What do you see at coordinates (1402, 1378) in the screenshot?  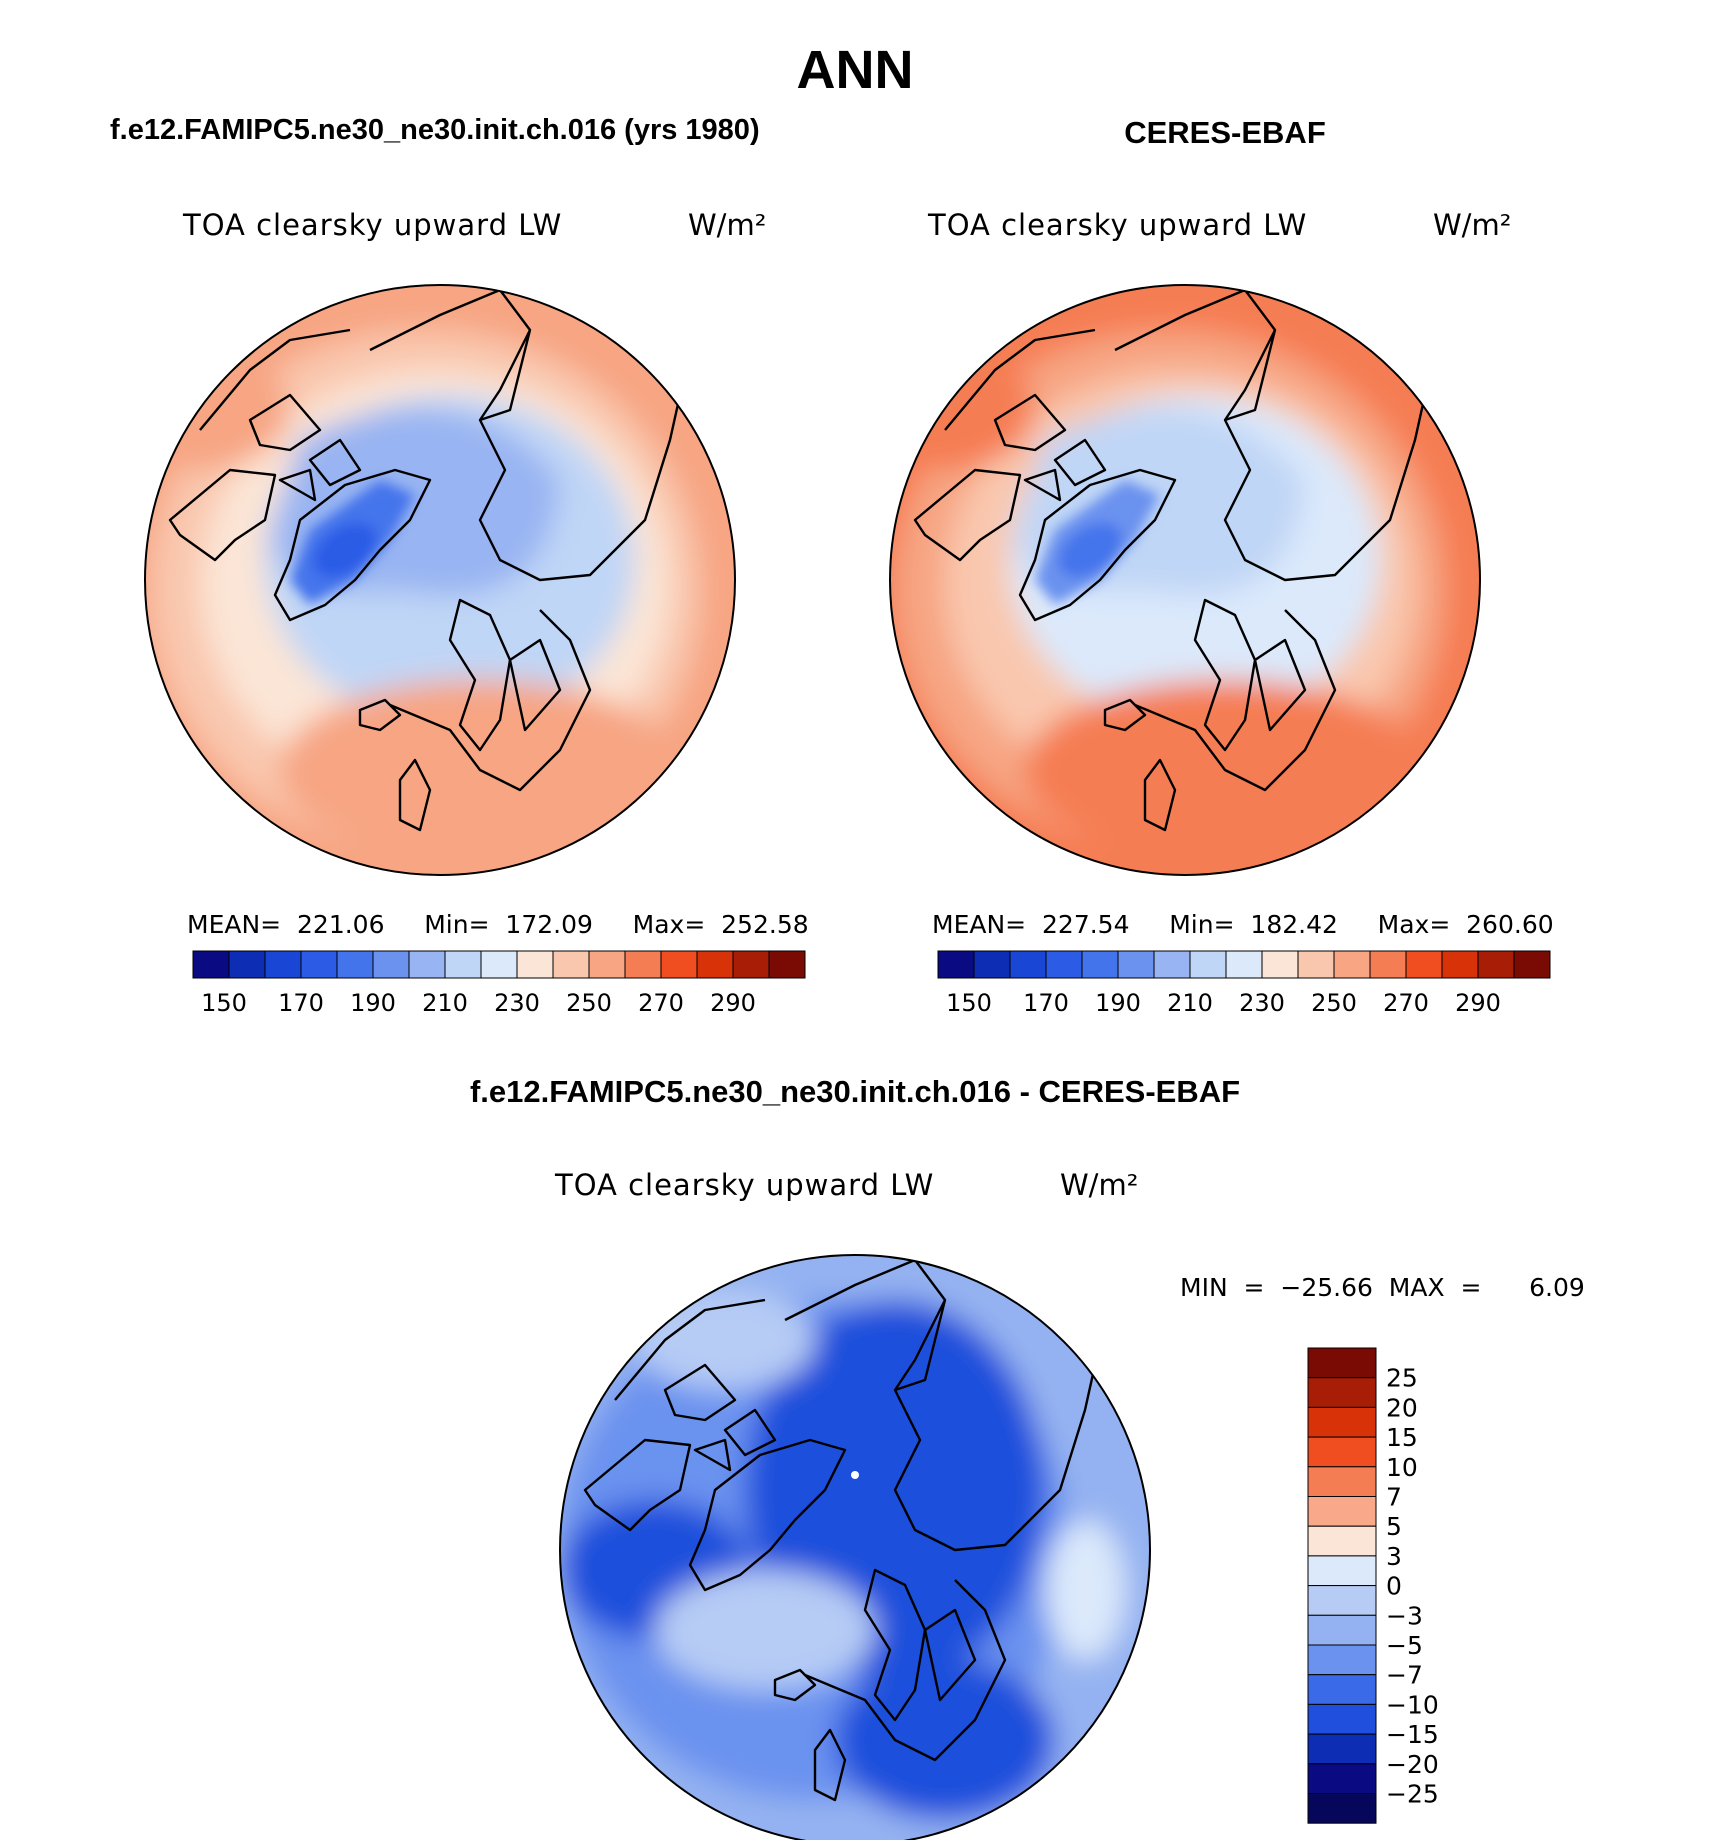 I see `colorbar-tick-label: 25` at bounding box center [1402, 1378].